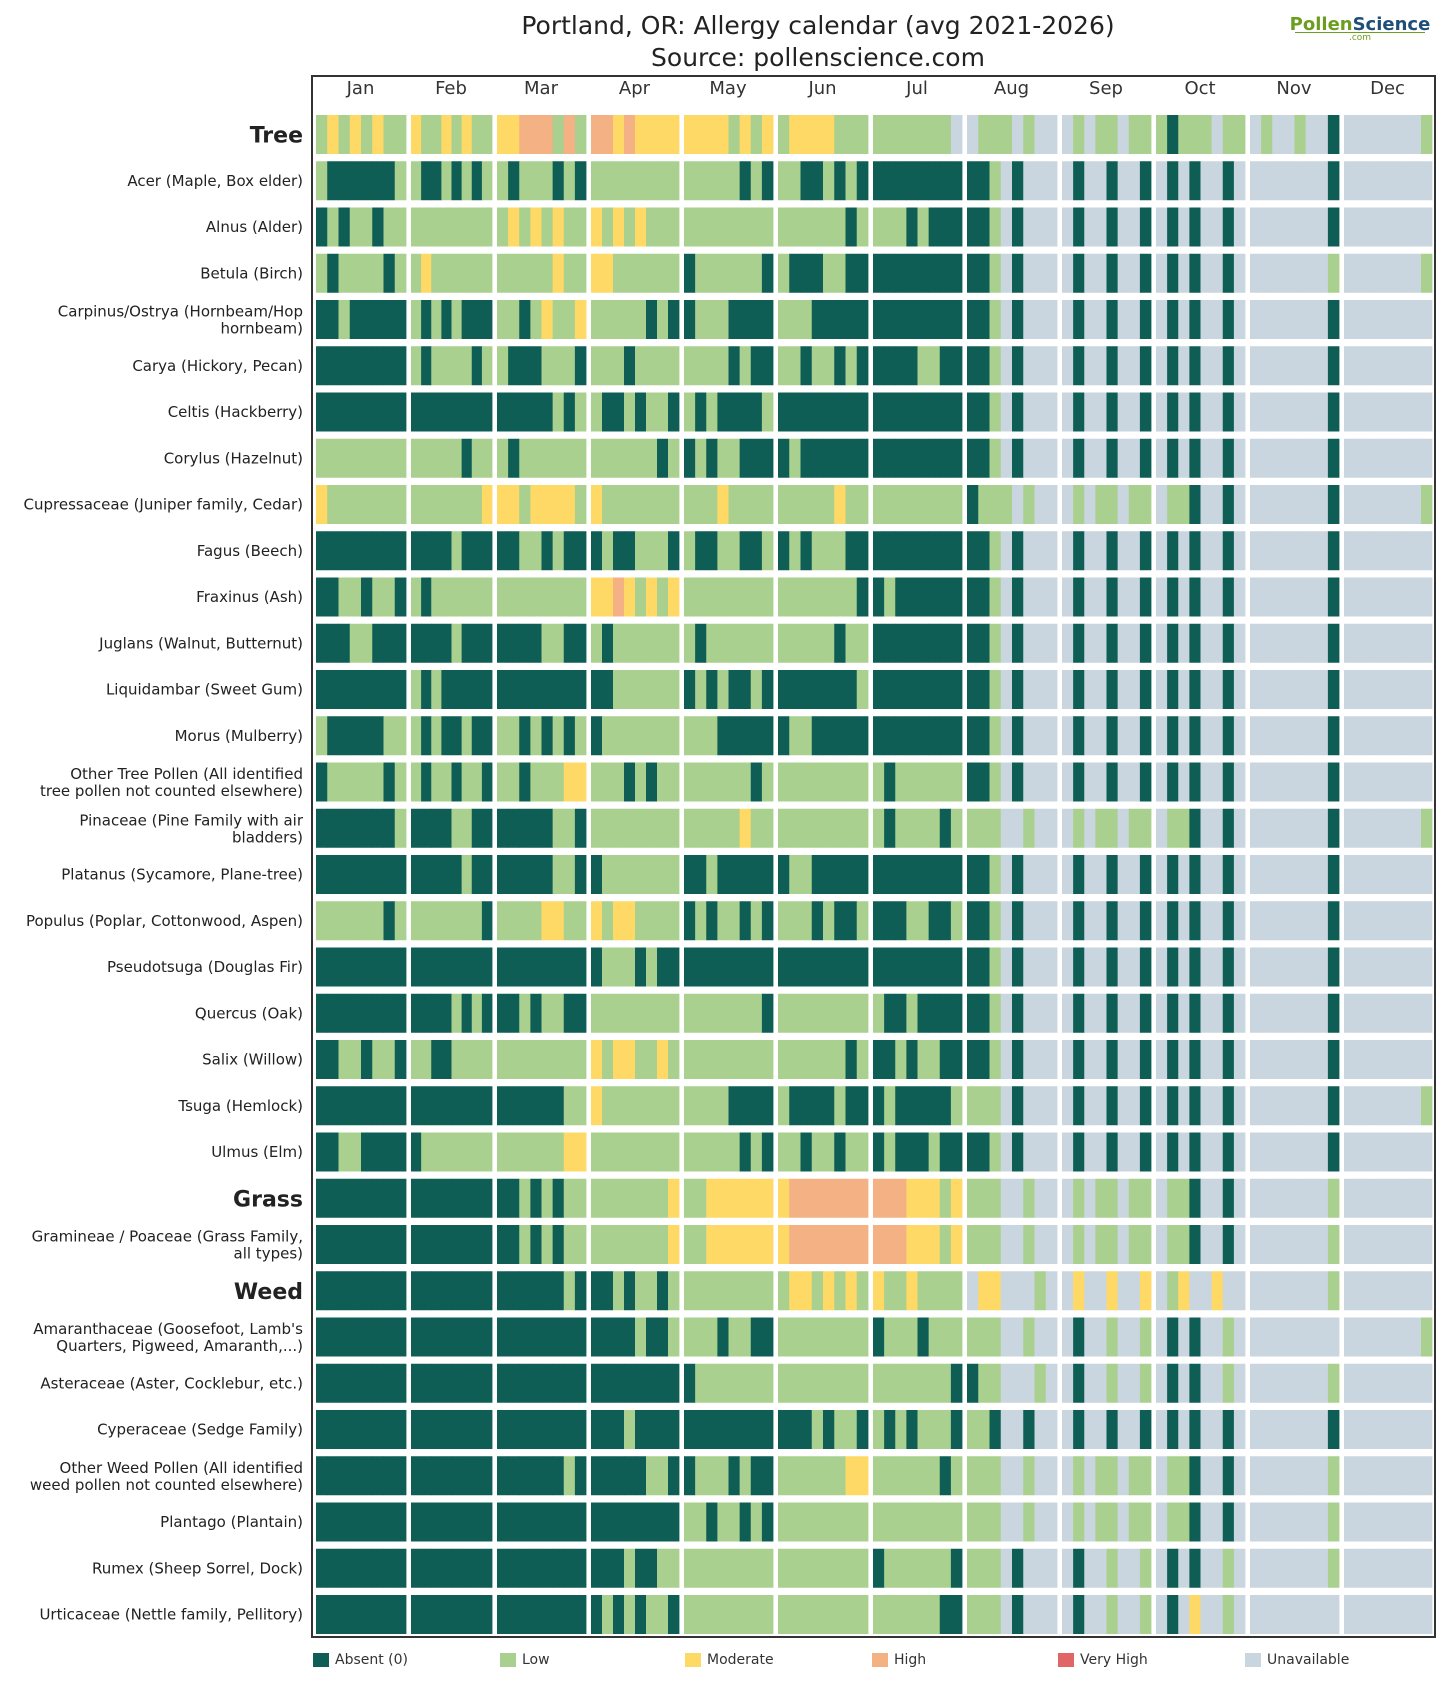  Describe the element at coordinates (874, 1429) in the screenshot. I see `taxon-row` at that location.